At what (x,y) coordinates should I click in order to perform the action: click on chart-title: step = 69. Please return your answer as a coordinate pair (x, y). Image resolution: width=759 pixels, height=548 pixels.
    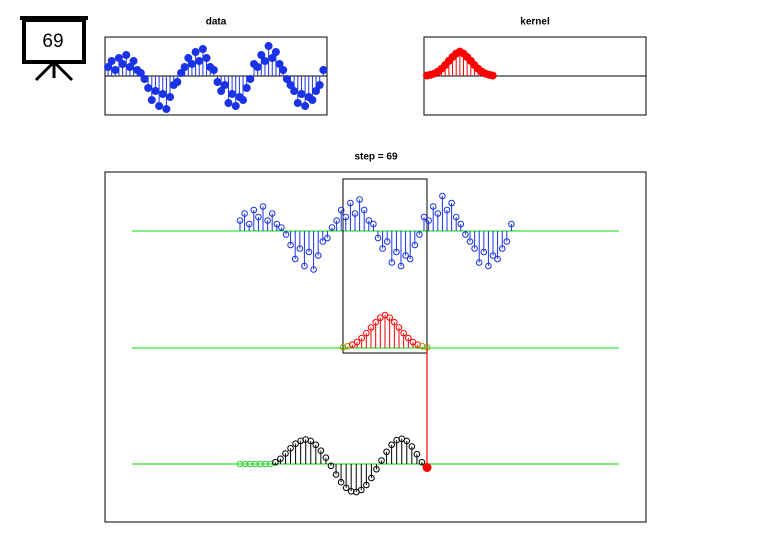
    Looking at the image, I should click on (376, 157).